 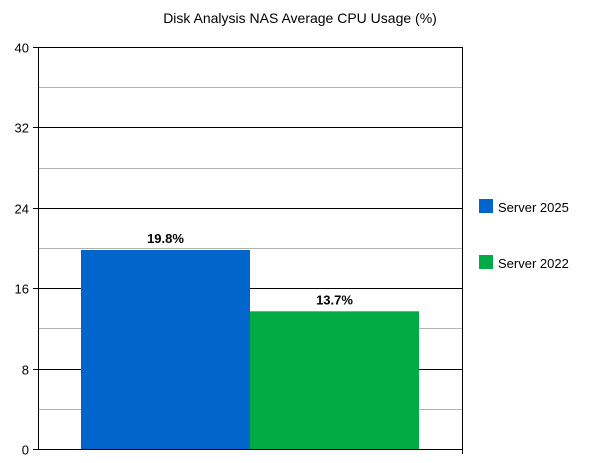 What do you see at coordinates (22, 128) in the screenshot?
I see `y-tick-label: 32` at bounding box center [22, 128].